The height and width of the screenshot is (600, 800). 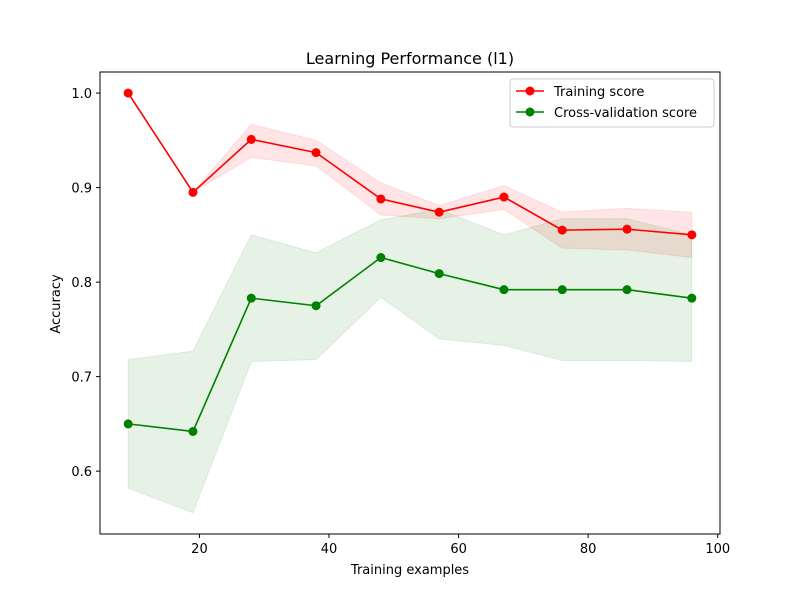 I want to click on cv-legend-marker, so click(x=530, y=112).